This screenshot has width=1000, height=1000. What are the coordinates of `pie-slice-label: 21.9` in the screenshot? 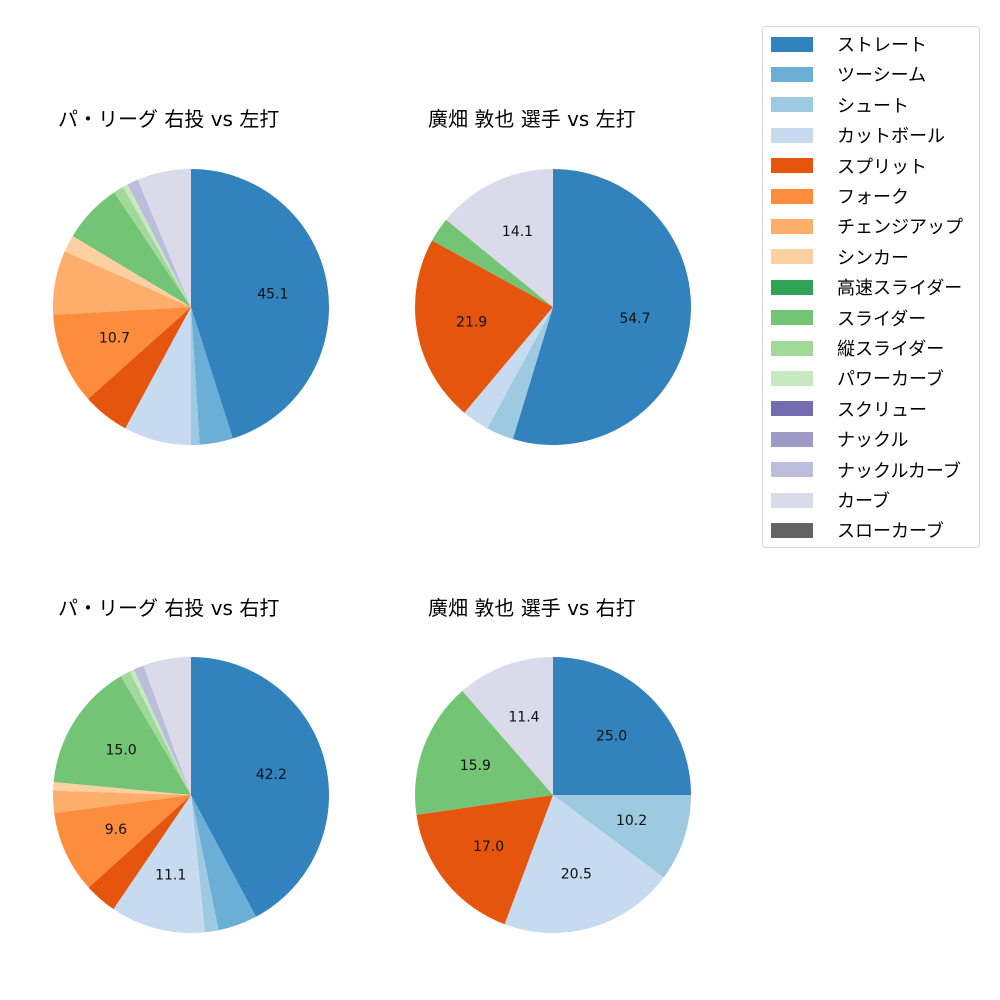 It's located at (471, 322).